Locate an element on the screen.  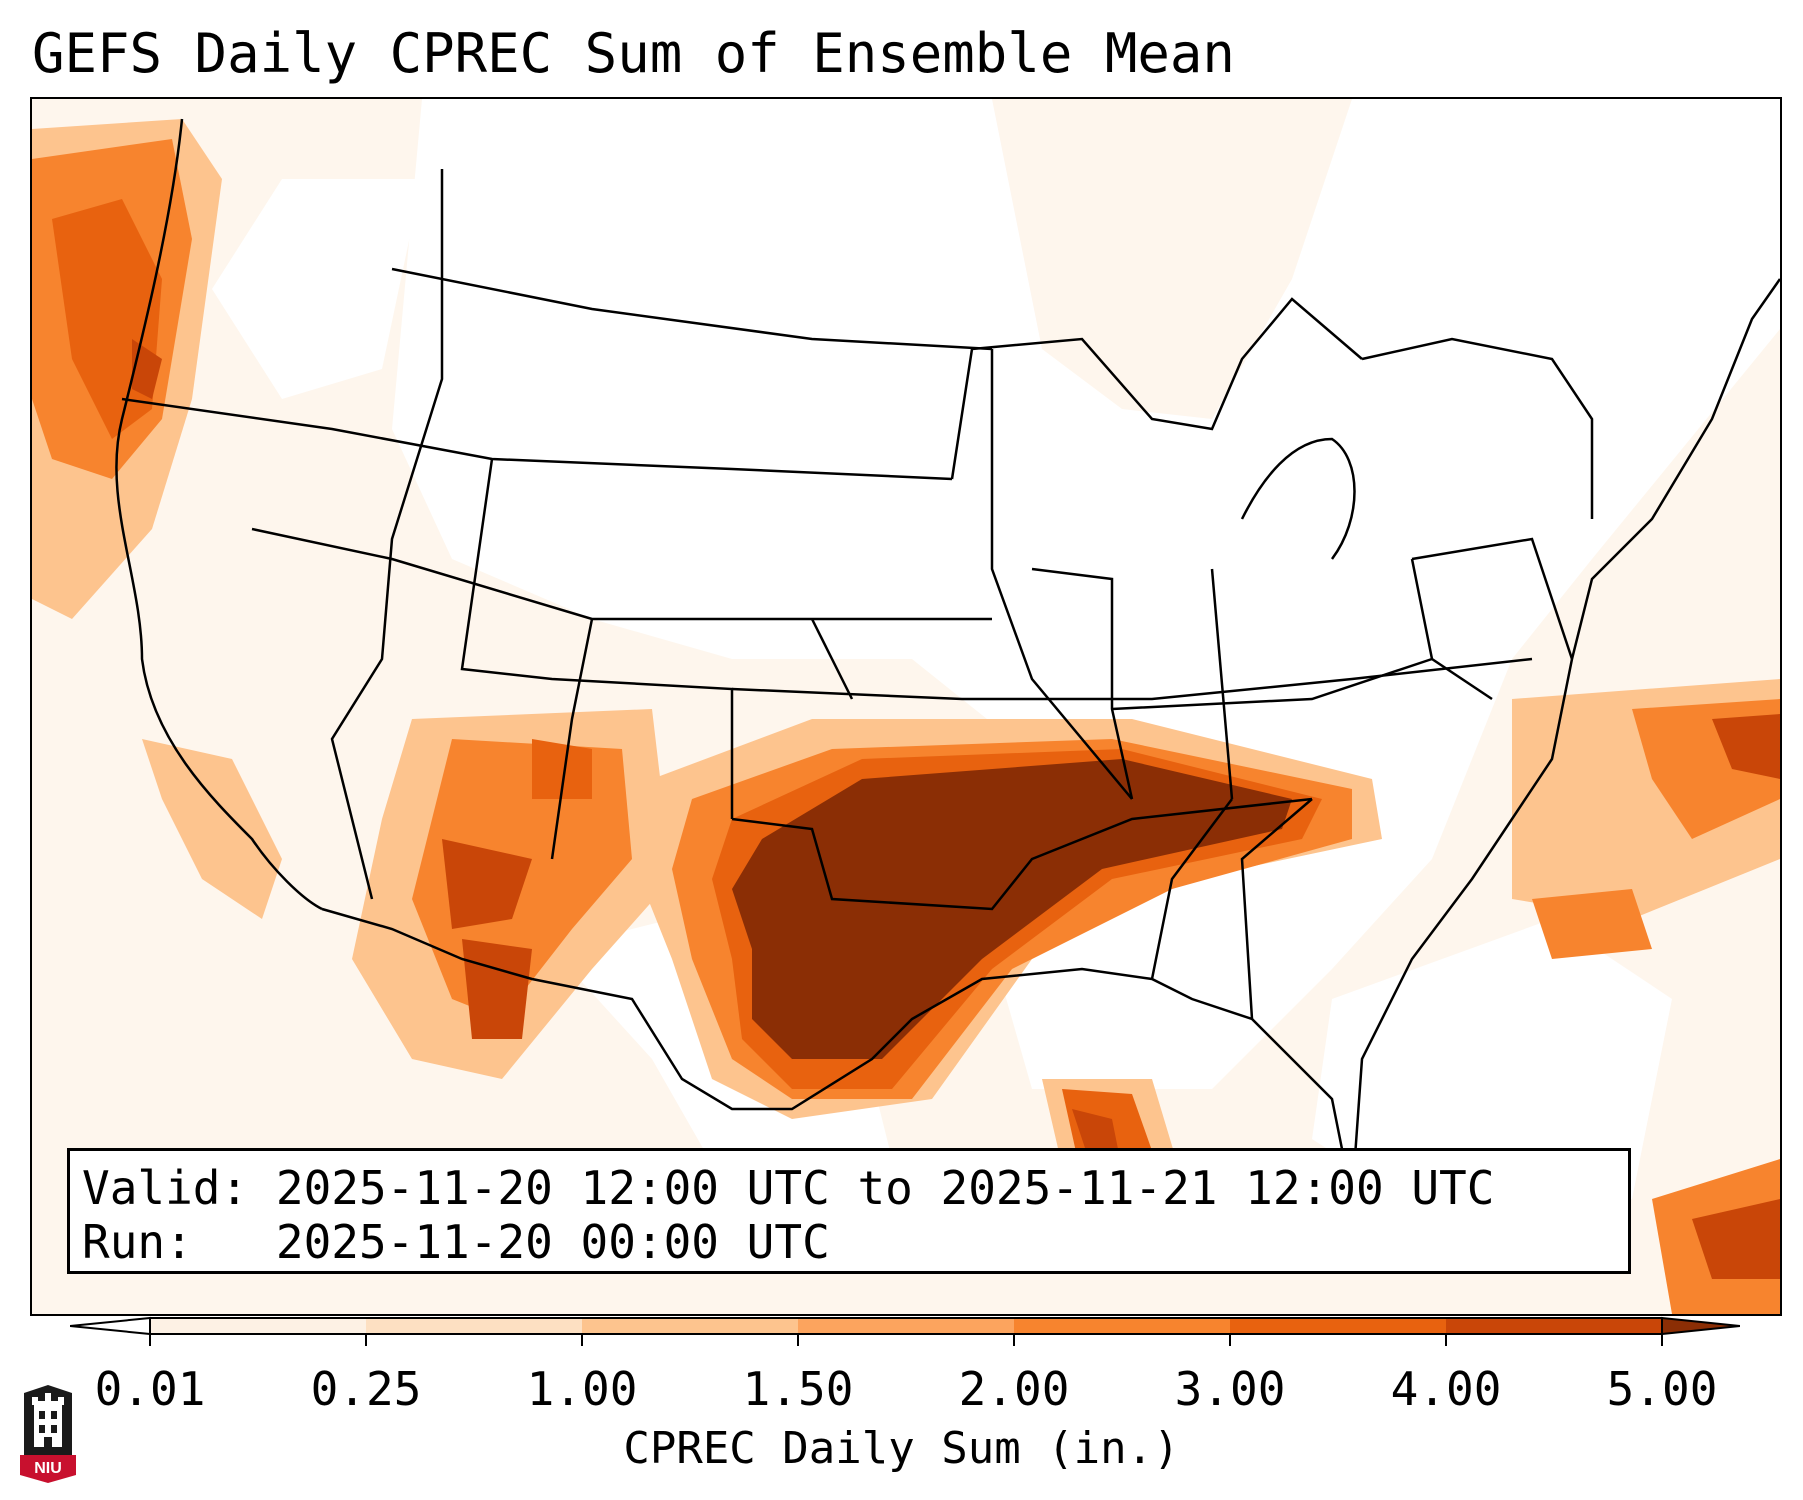
colorbar-tick-label: 5.00 is located at coordinates (1662, 1389).